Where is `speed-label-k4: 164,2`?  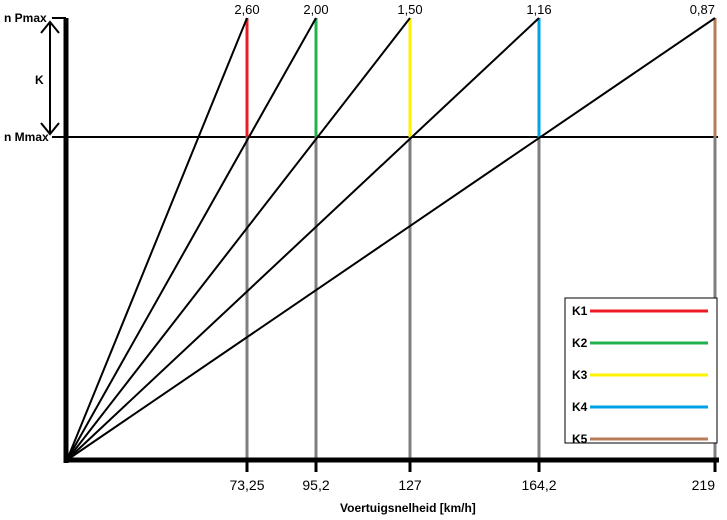
speed-label-k4: 164,2 is located at coordinates (538, 485).